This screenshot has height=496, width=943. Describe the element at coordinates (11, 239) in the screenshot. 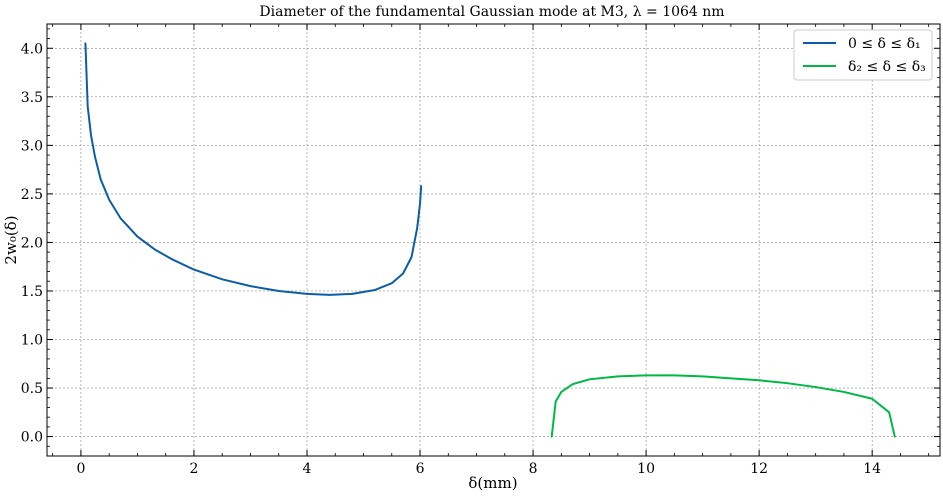

I see `y-axis-label: 2w₀(δ)` at that location.